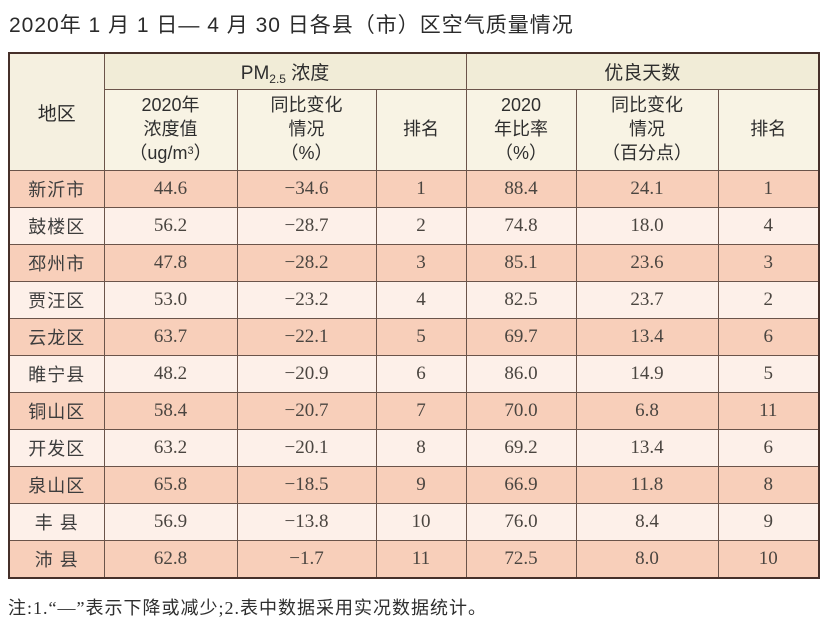 Image resolution: width=825 pixels, height=629 pixels. Describe the element at coordinates (285, 74) in the screenshot. I see `pm25-label: PM2.5 浓度` at that location.